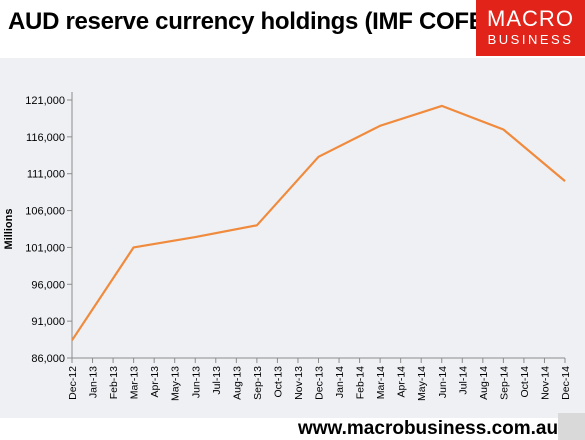  I want to click on logo-line-2: BUSINESS, so click(530, 39).